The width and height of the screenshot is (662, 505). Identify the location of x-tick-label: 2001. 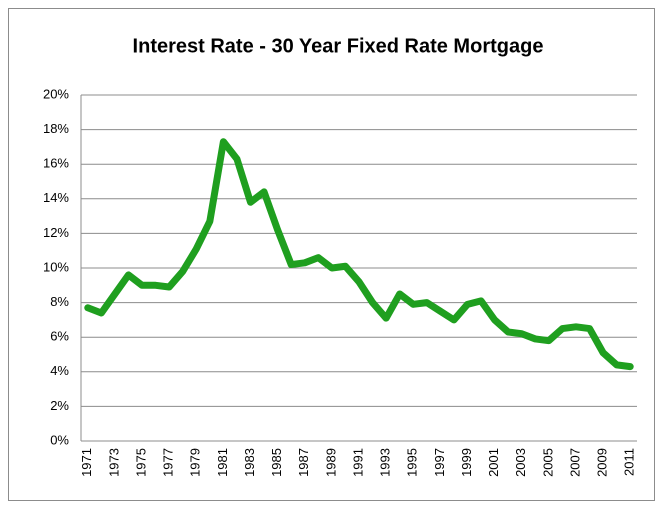
(493, 462).